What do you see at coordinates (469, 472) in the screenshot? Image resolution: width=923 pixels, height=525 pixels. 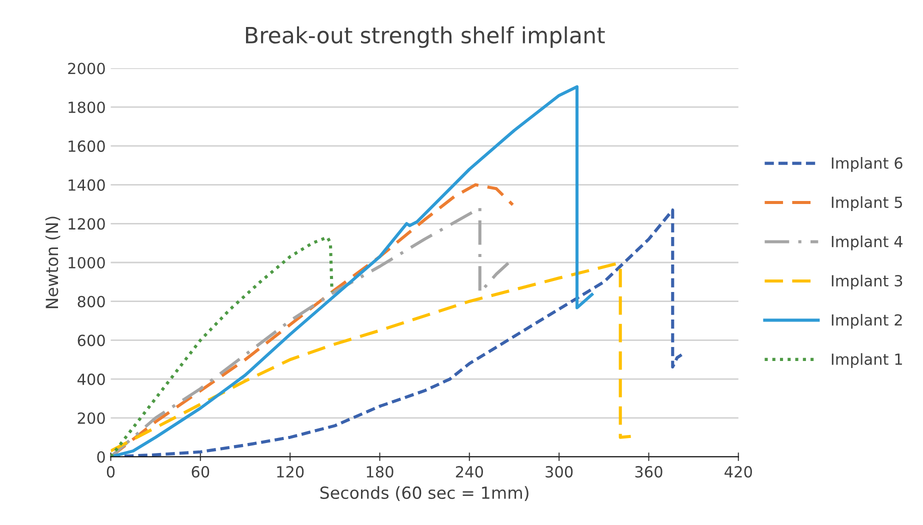 I see `x-tick-label: 240` at bounding box center [469, 472].